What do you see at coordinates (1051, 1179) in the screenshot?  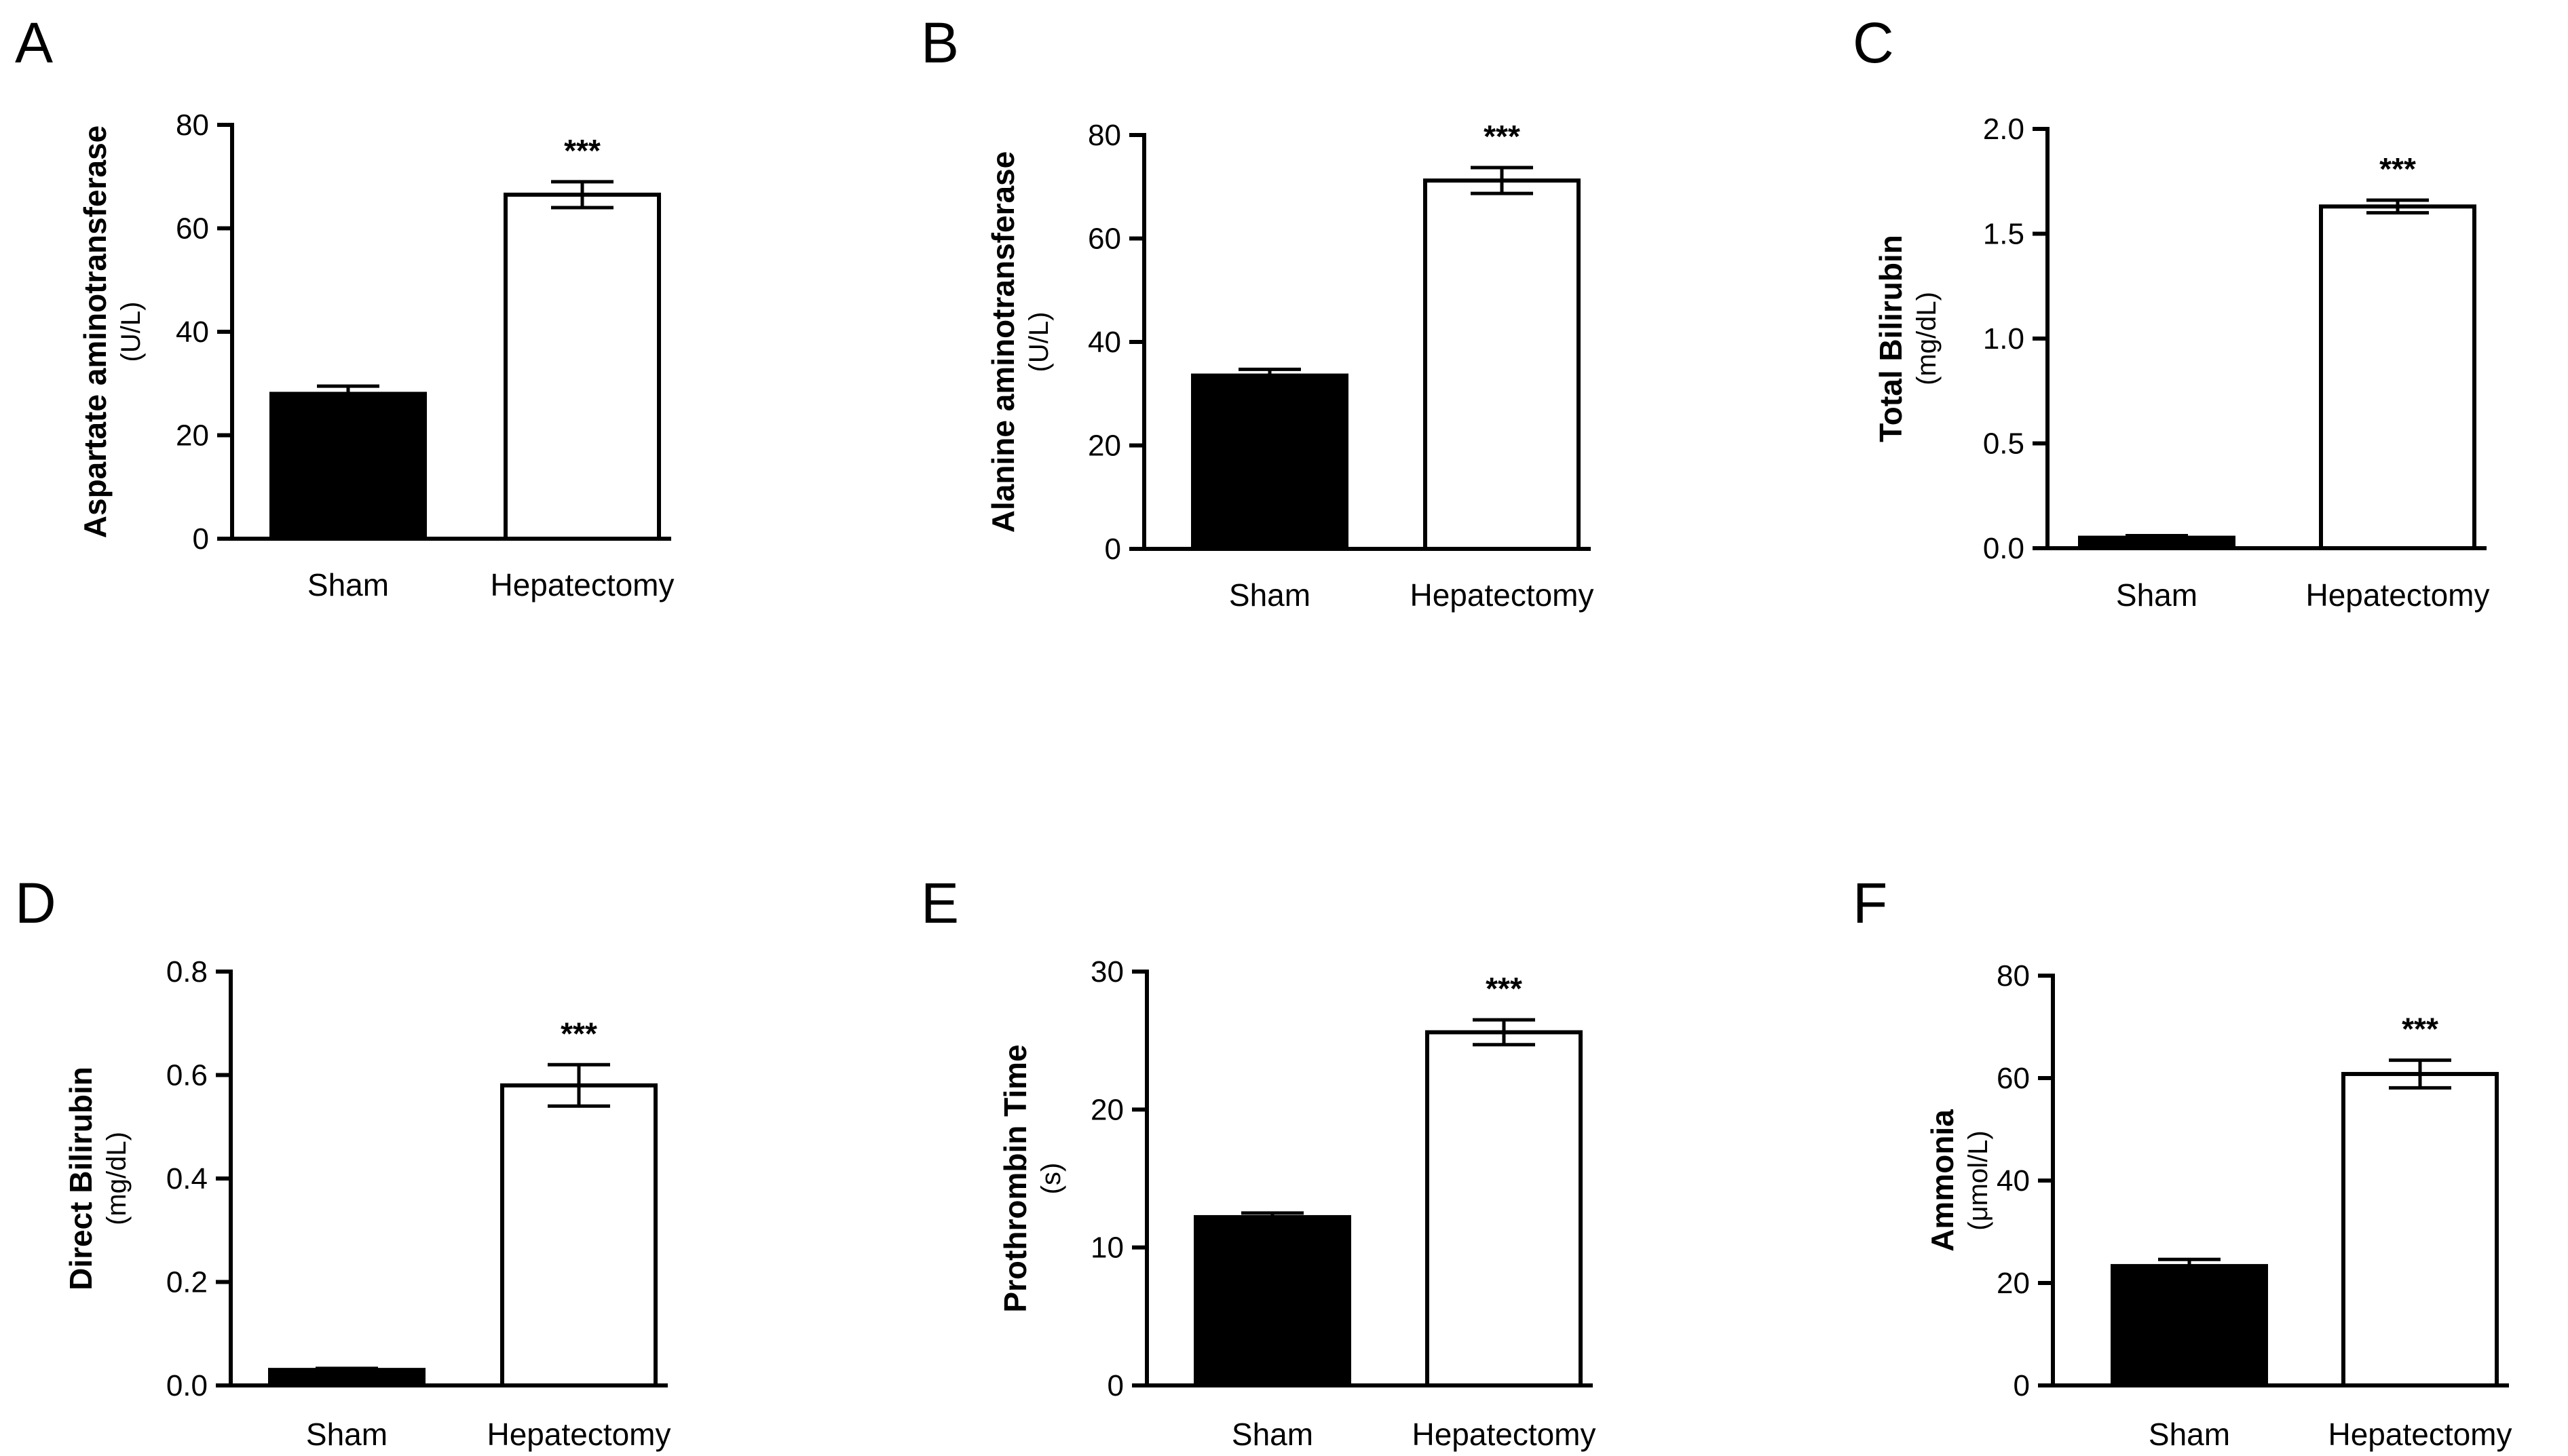 I see `y-axis-unit: (s)` at bounding box center [1051, 1179].